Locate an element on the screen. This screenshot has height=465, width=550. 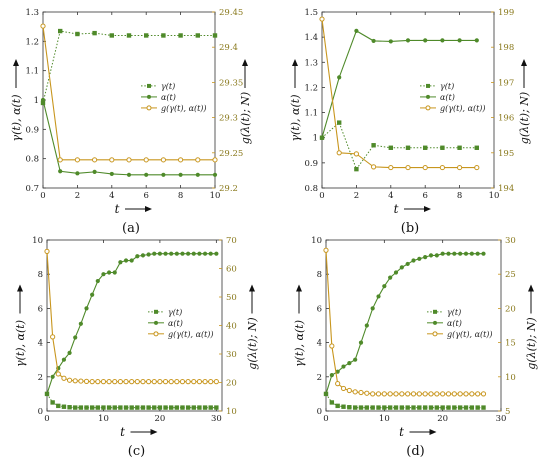
panel-caption: (b) is located at coordinates (410, 228).